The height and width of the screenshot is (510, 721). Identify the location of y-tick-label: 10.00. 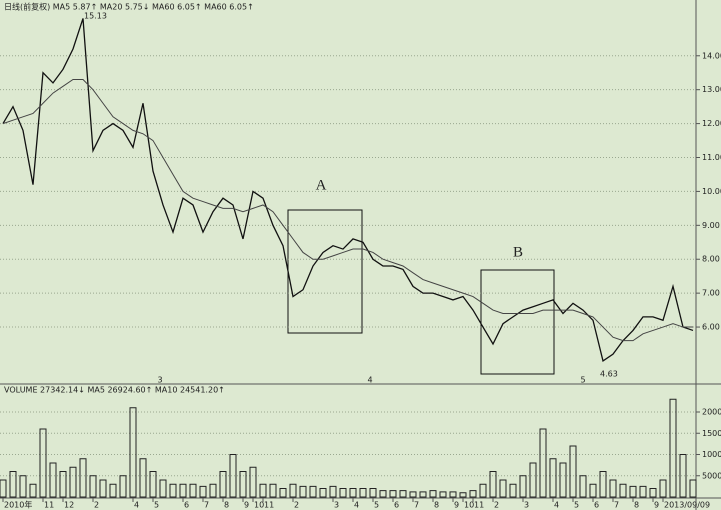
(711, 191).